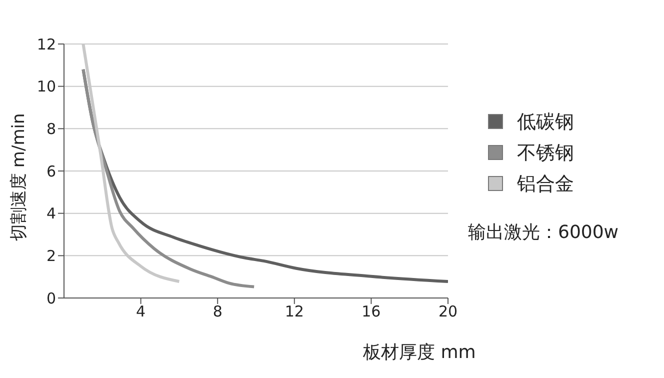 Image resolution: width=664 pixels, height=378 pixels. What do you see at coordinates (51, 255) in the screenshot?
I see `y-tick-label: 2` at bounding box center [51, 255].